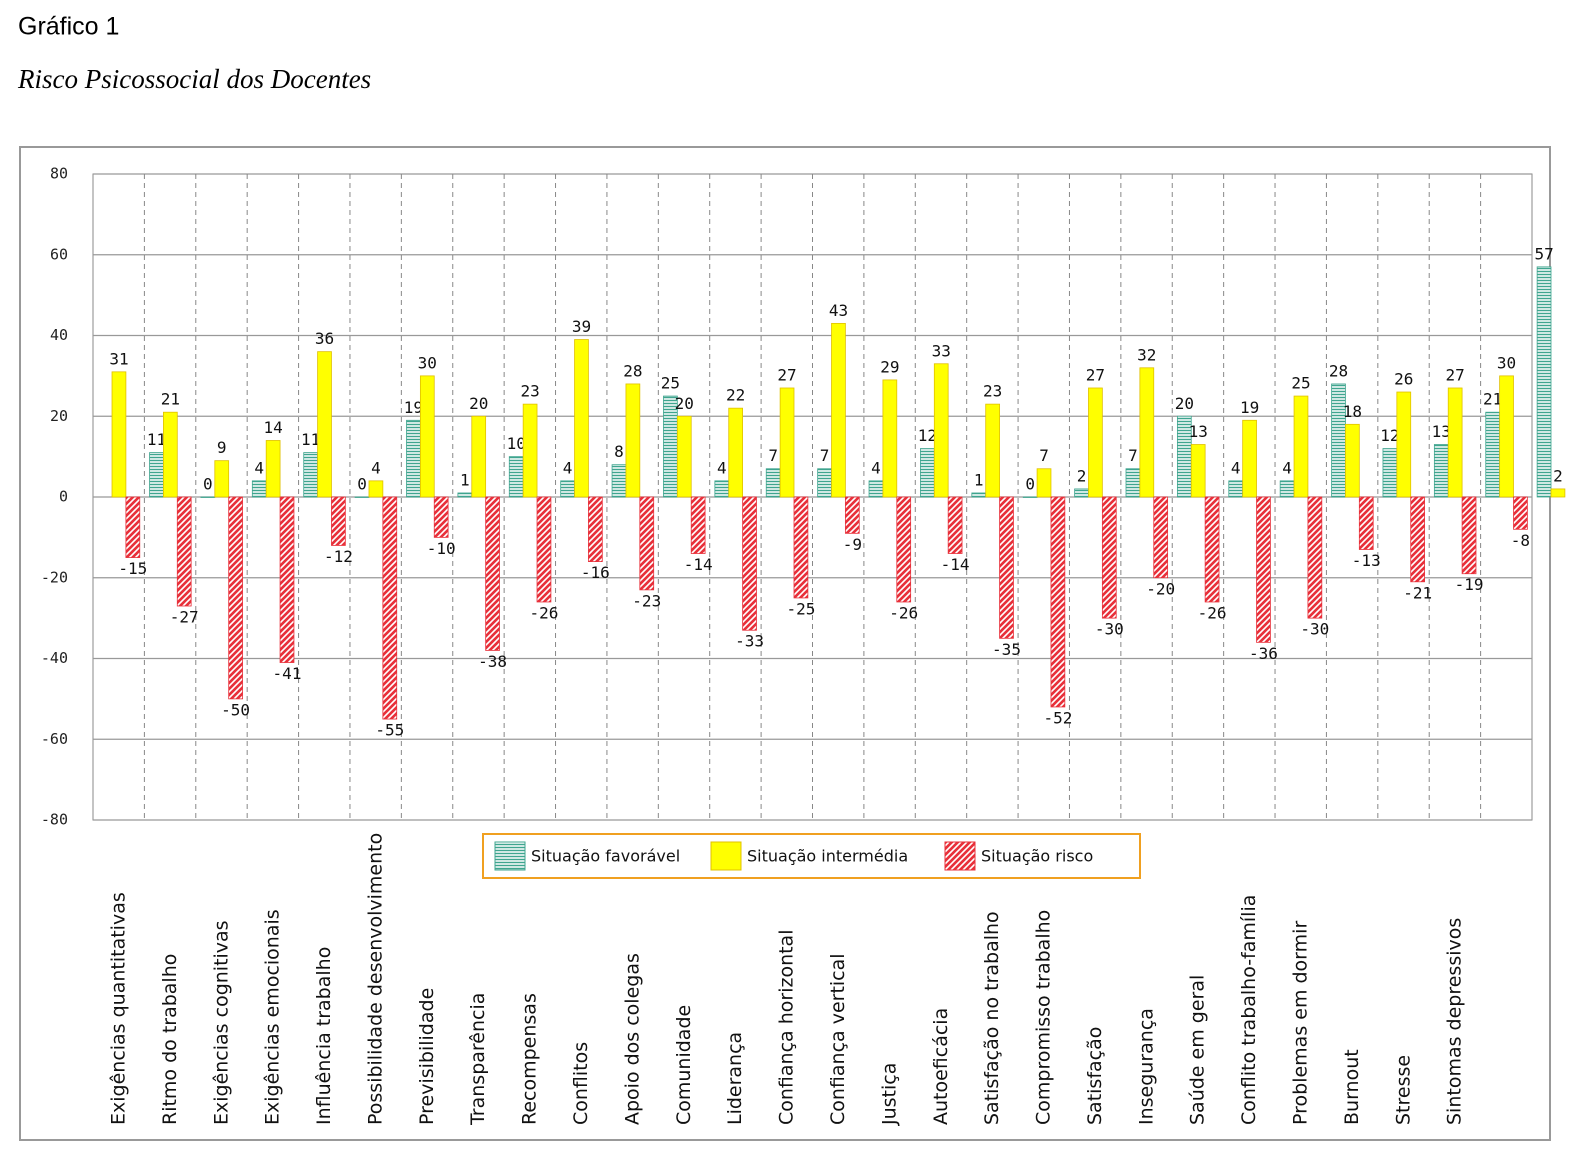 Image resolution: width=1582 pixels, height=1168 pixels. What do you see at coordinates (1300, 383) in the screenshot?
I see `data-label: 25` at bounding box center [1300, 383].